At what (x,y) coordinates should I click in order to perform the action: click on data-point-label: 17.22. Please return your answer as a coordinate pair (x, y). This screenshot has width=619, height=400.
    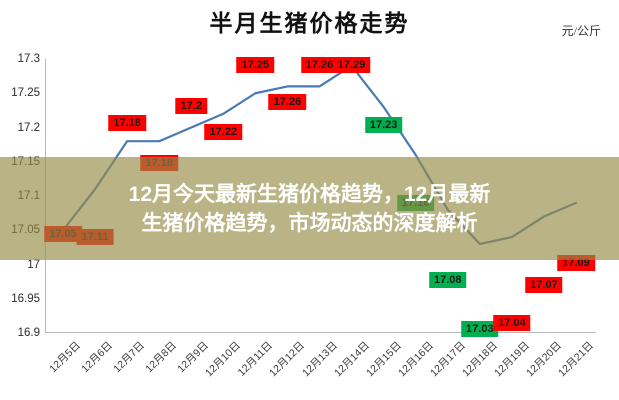
    Looking at the image, I should click on (223, 131).